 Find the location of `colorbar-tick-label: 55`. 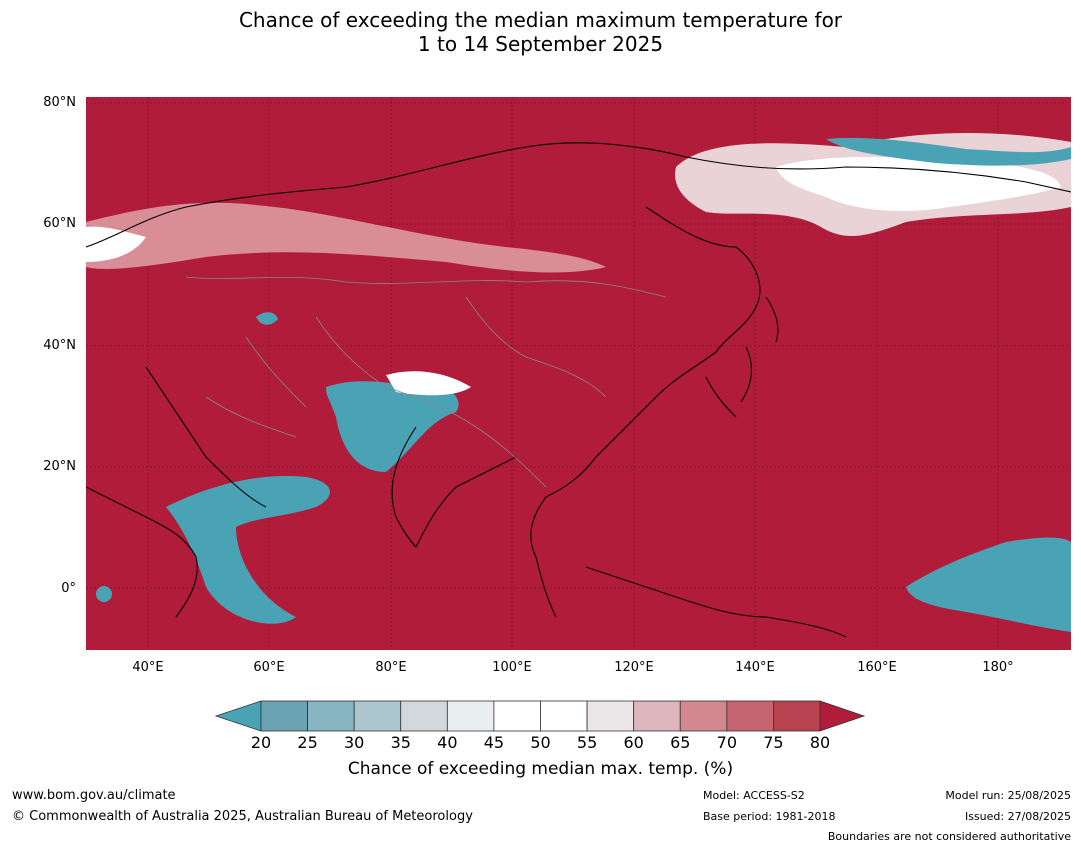

colorbar-tick-label: 55 is located at coordinates (587, 742).